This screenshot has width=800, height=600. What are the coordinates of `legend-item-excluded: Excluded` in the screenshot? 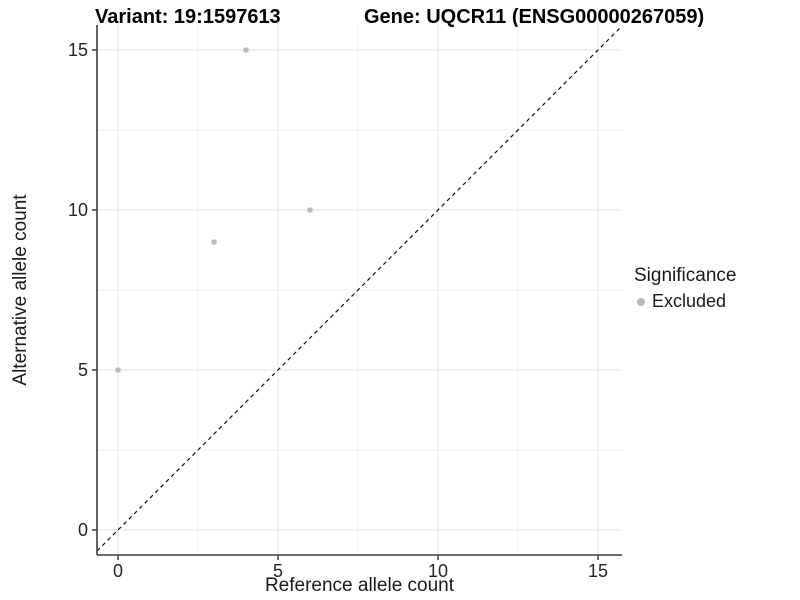 It's located at (685, 301).